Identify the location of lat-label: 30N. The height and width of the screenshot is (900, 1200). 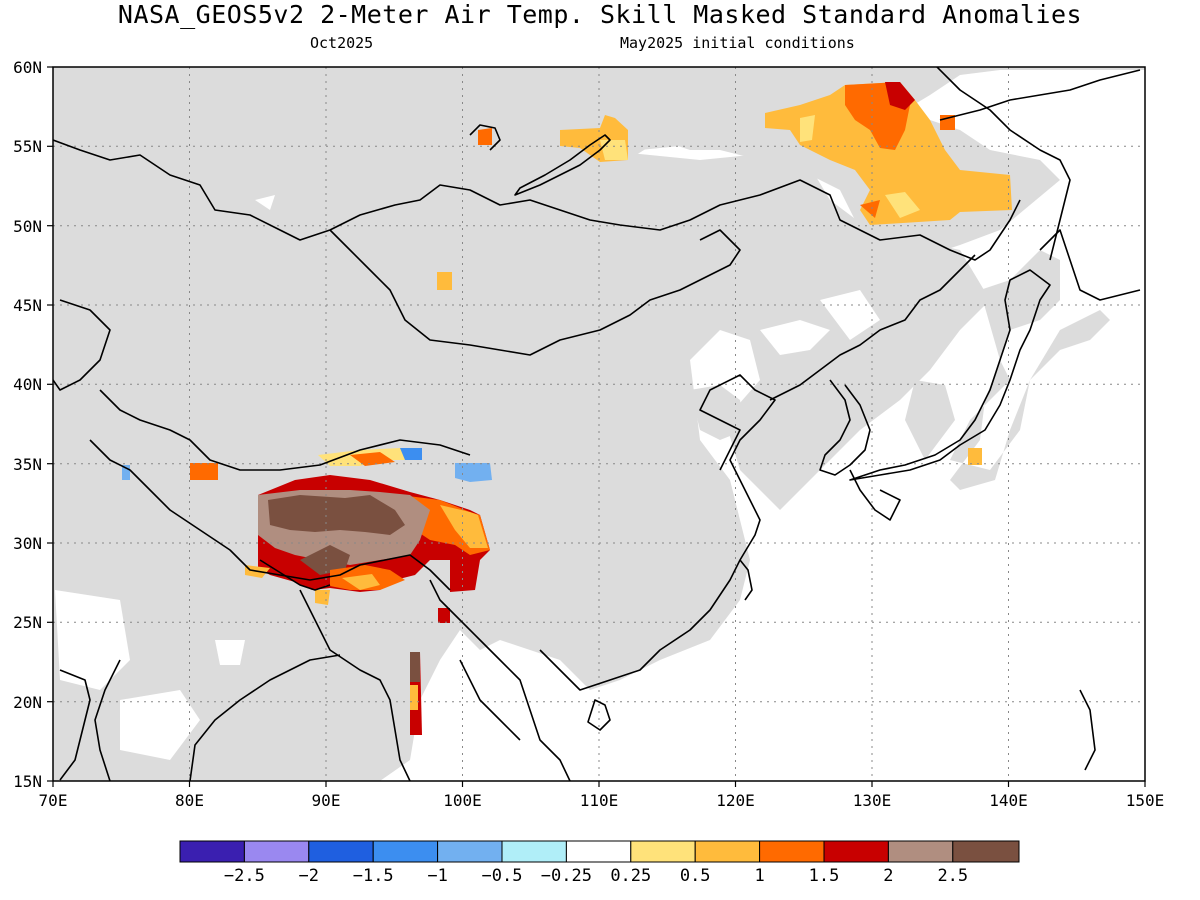
(27, 543).